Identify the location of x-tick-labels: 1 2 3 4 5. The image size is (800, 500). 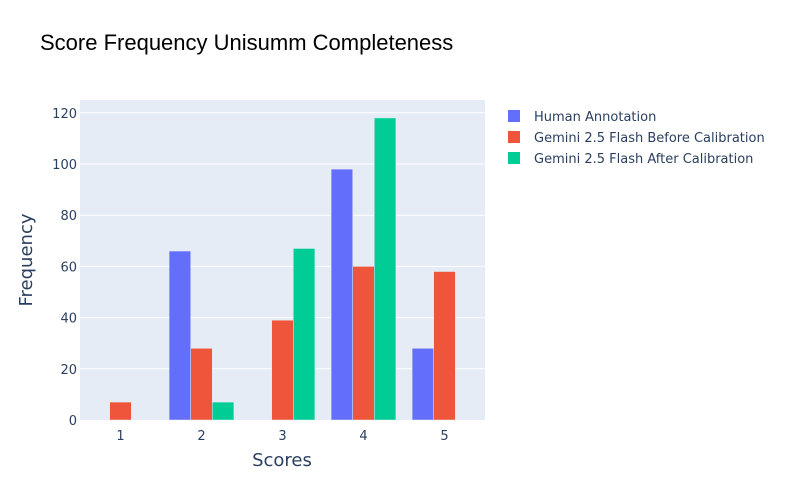
(282, 436).